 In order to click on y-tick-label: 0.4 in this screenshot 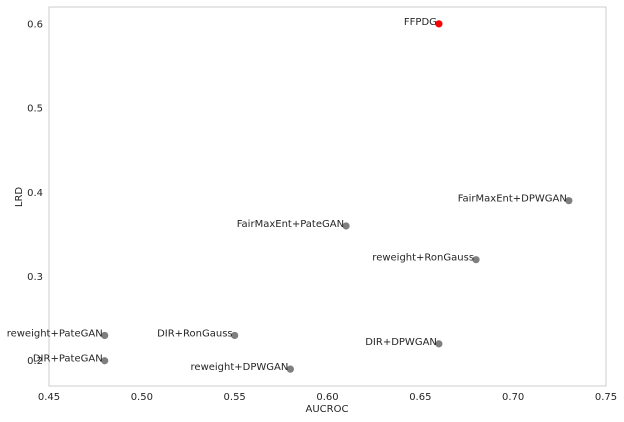, I will do `click(35, 193)`.